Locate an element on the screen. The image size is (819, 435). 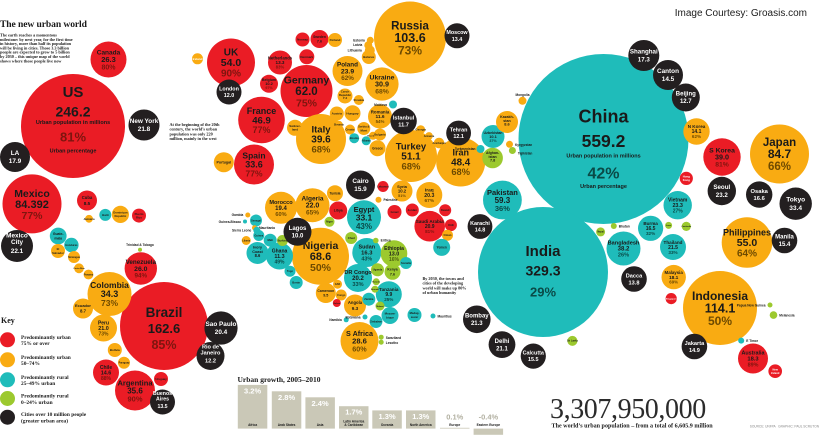
svg-text: Togo is located at coordinates (290, 271).